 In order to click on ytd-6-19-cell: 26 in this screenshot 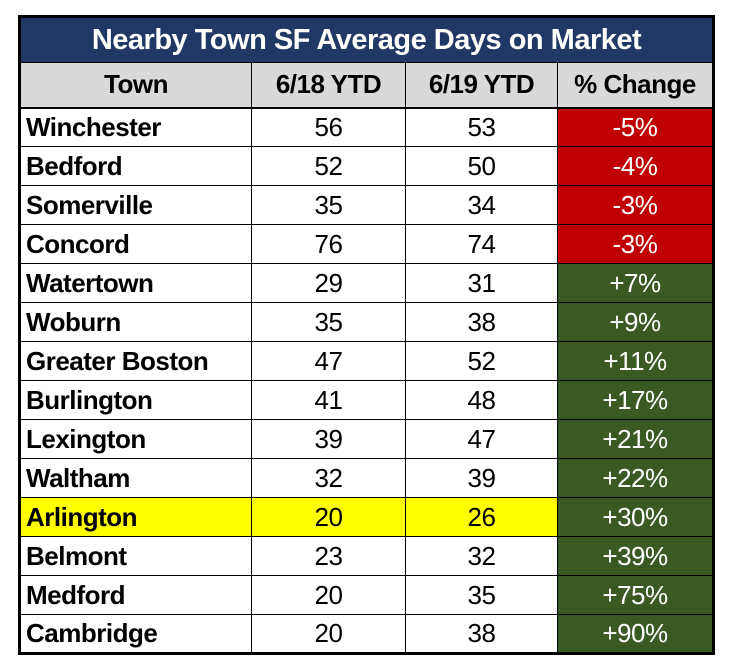, I will do `click(481, 517)`.